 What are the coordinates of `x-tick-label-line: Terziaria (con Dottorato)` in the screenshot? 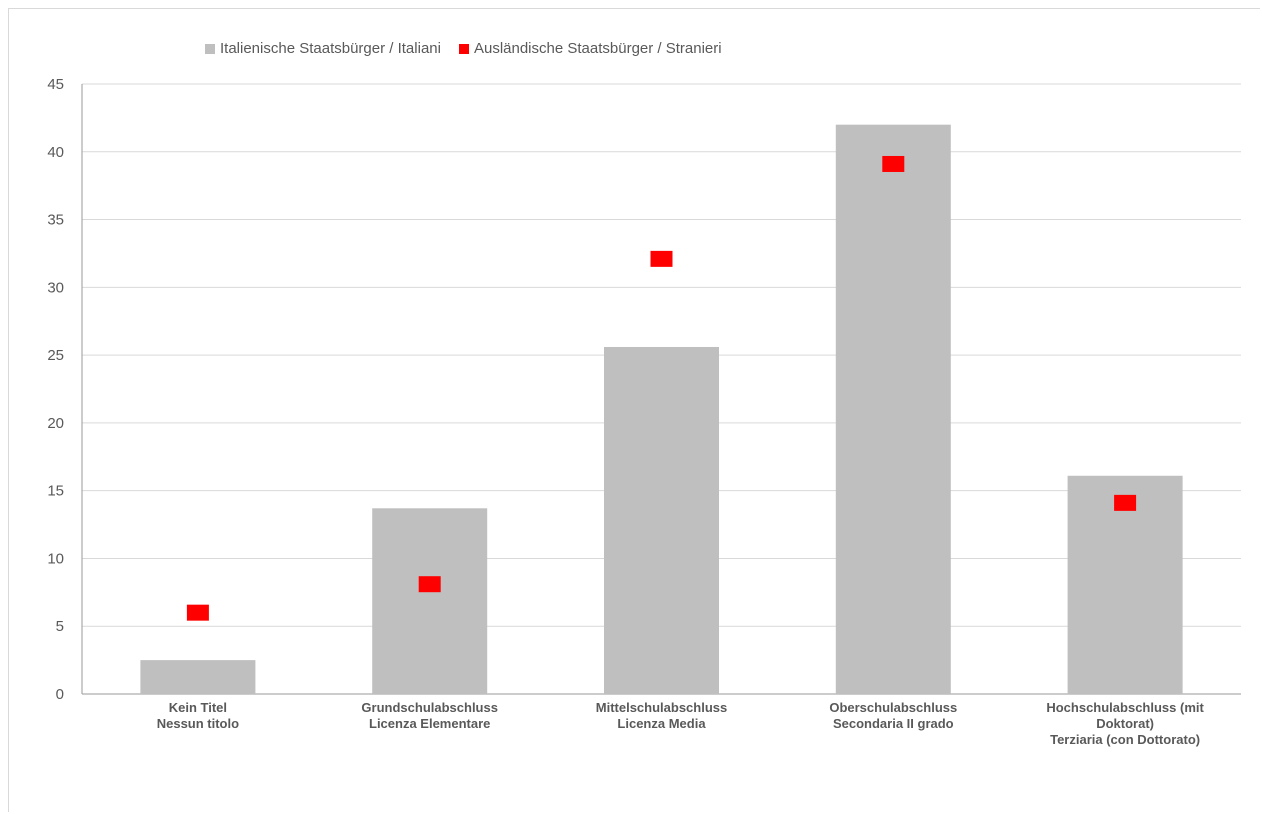 It's located at (1125, 739).